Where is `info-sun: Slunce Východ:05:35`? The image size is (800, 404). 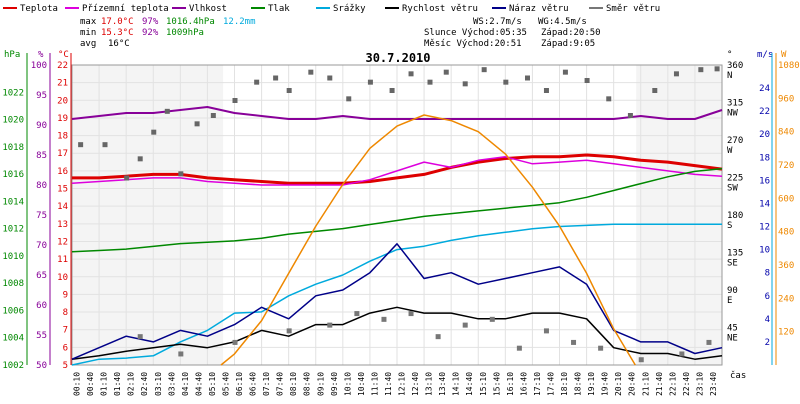 info-sun: Slunce Východ:05:35 is located at coordinates (475, 33).